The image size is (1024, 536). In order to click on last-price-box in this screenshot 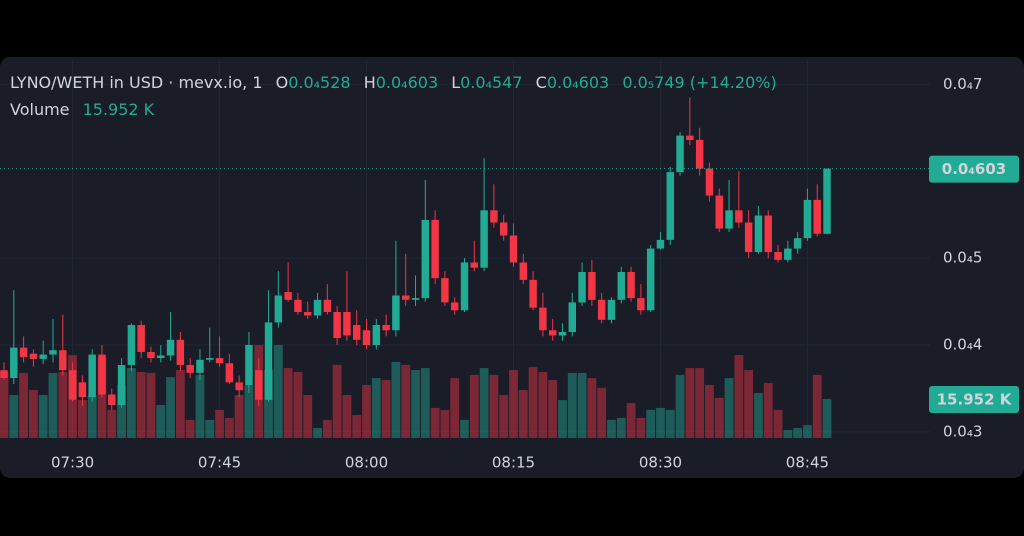, I will do `click(974, 169)`.